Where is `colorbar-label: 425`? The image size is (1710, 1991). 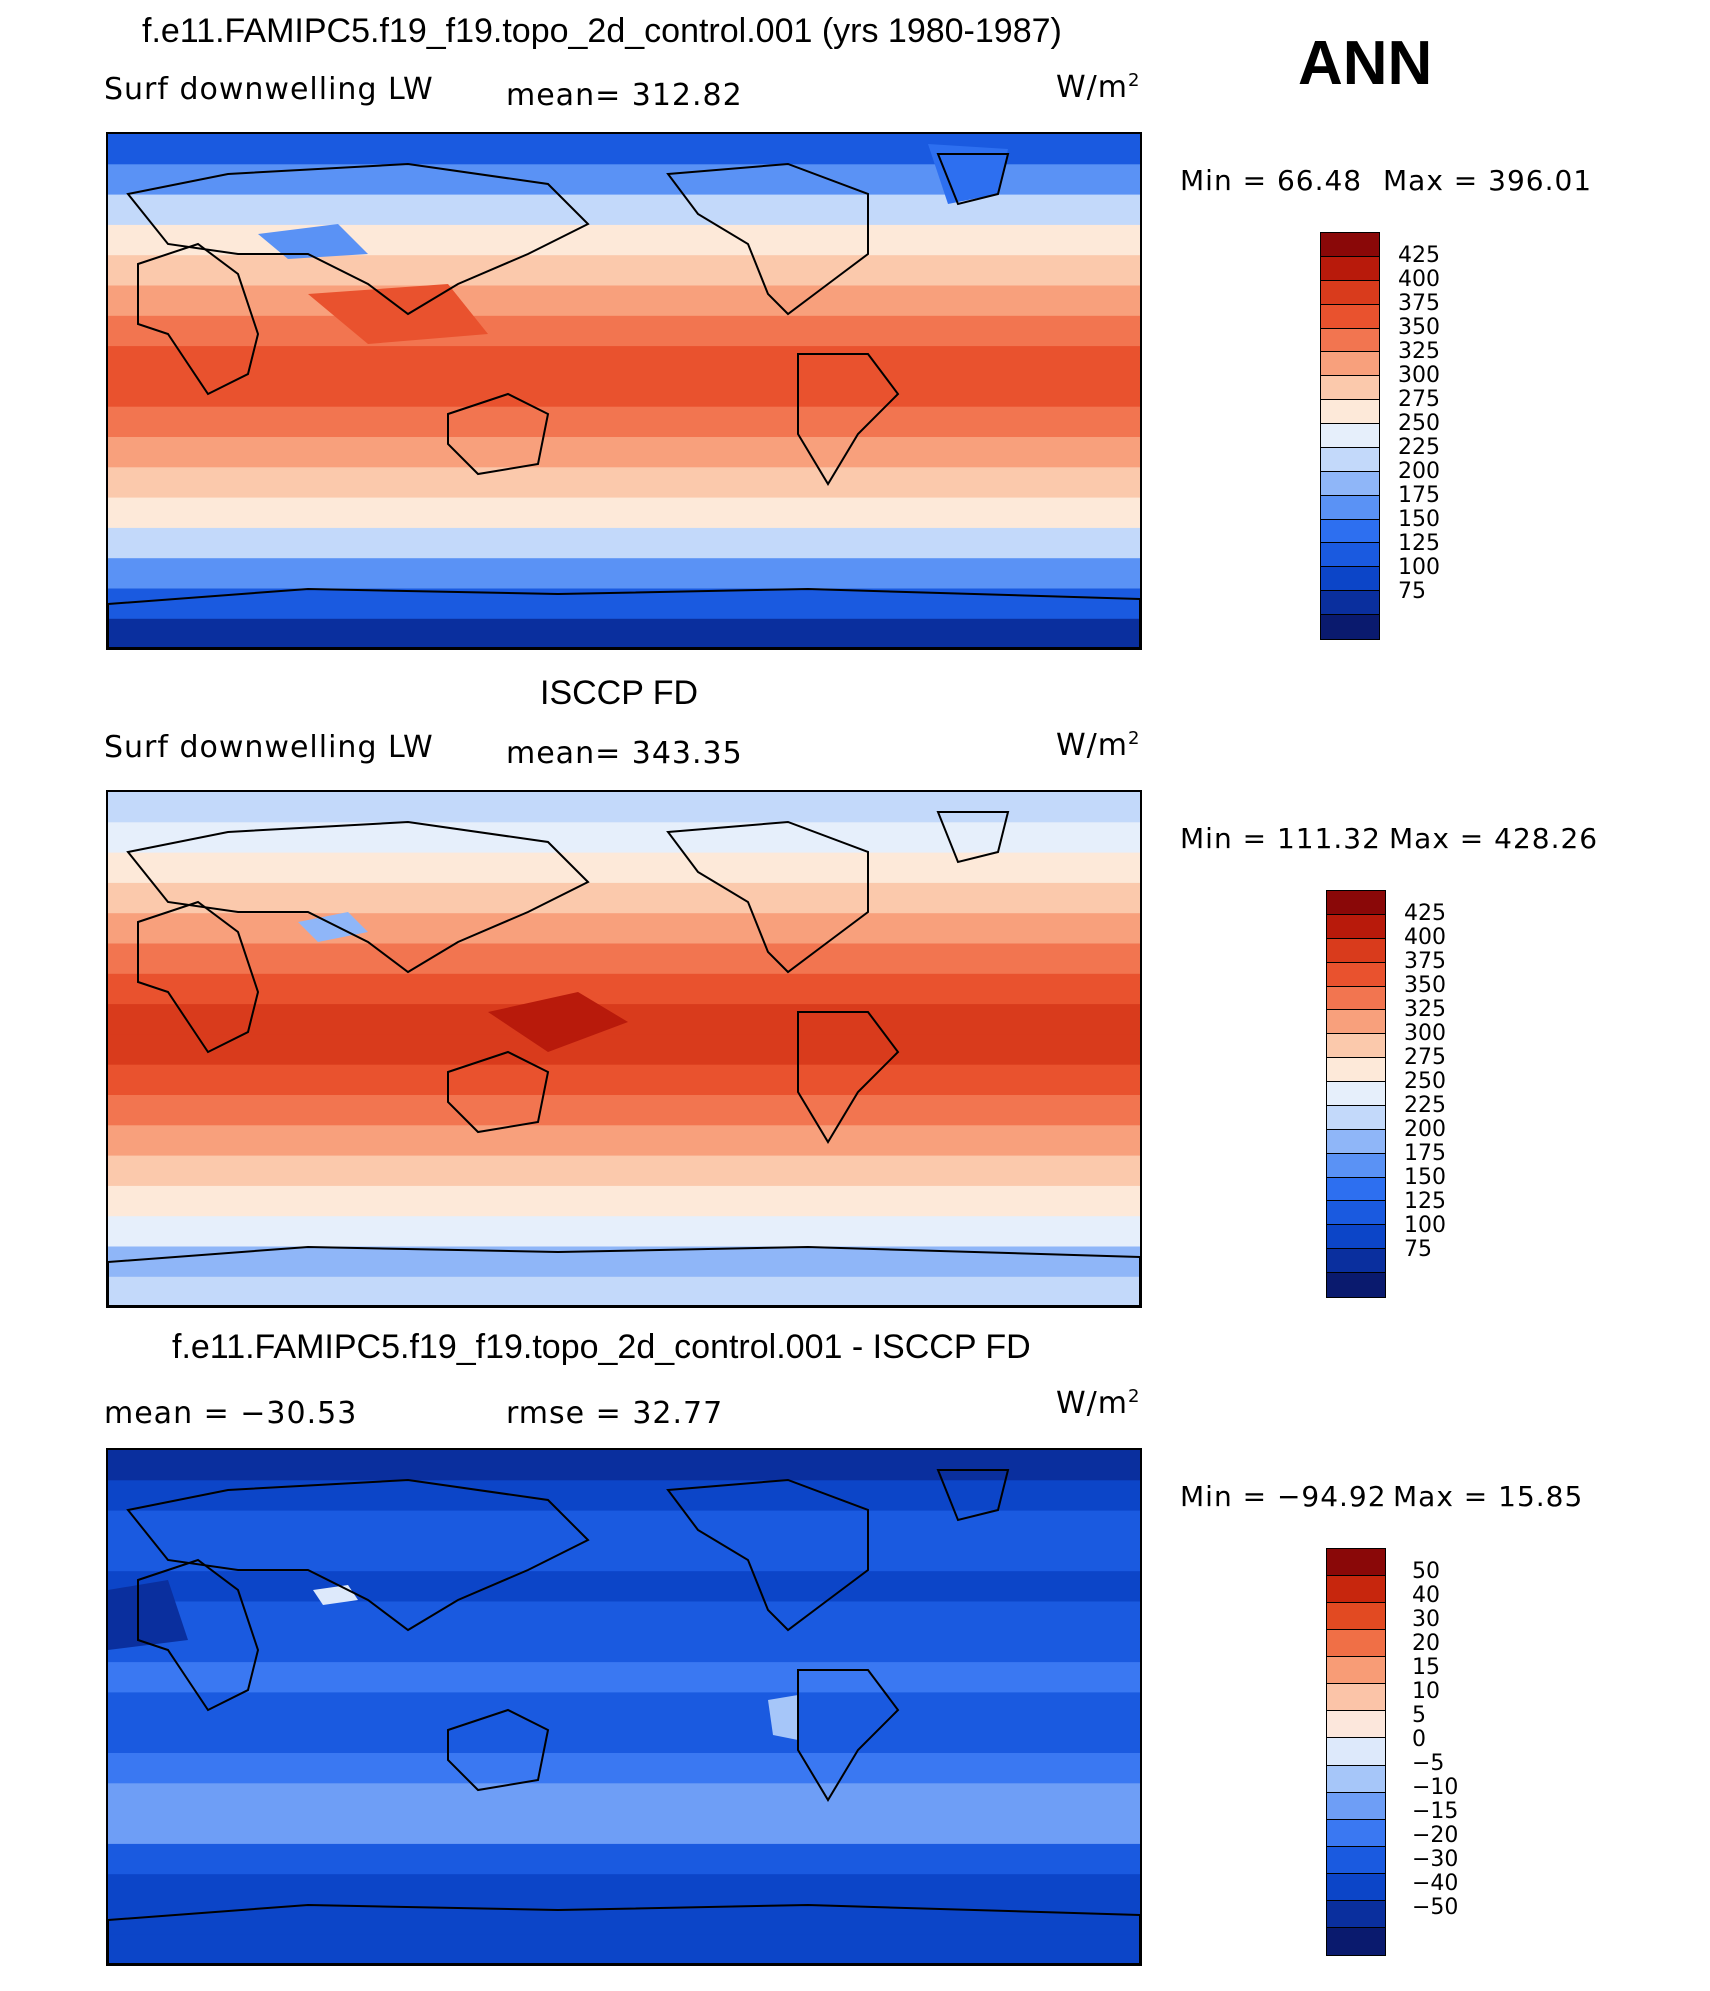
colorbar-label: 425 is located at coordinates (1419, 255).